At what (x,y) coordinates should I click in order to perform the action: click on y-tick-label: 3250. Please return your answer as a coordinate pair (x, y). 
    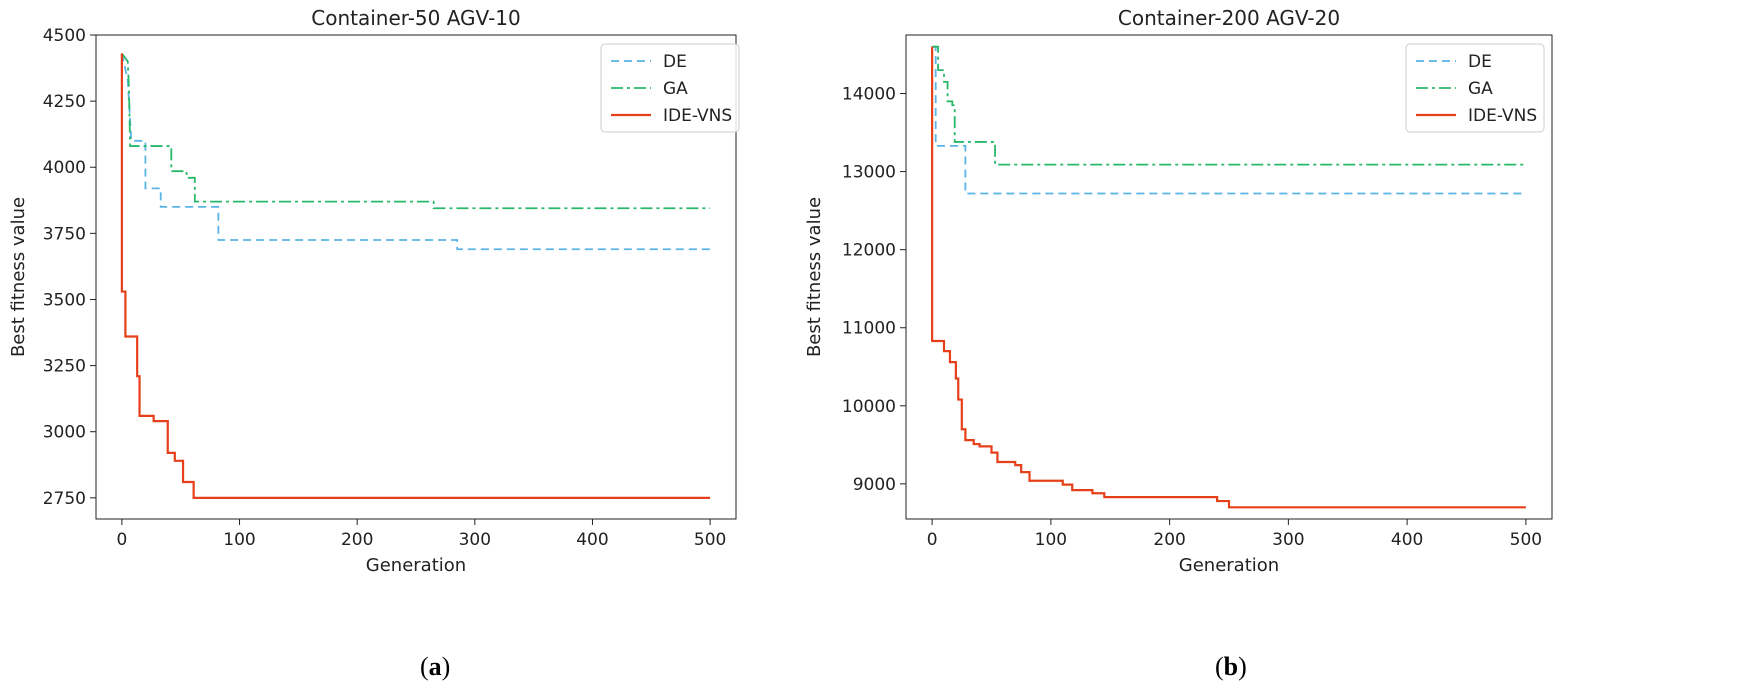
    Looking at the image, I should click on (64, 367).